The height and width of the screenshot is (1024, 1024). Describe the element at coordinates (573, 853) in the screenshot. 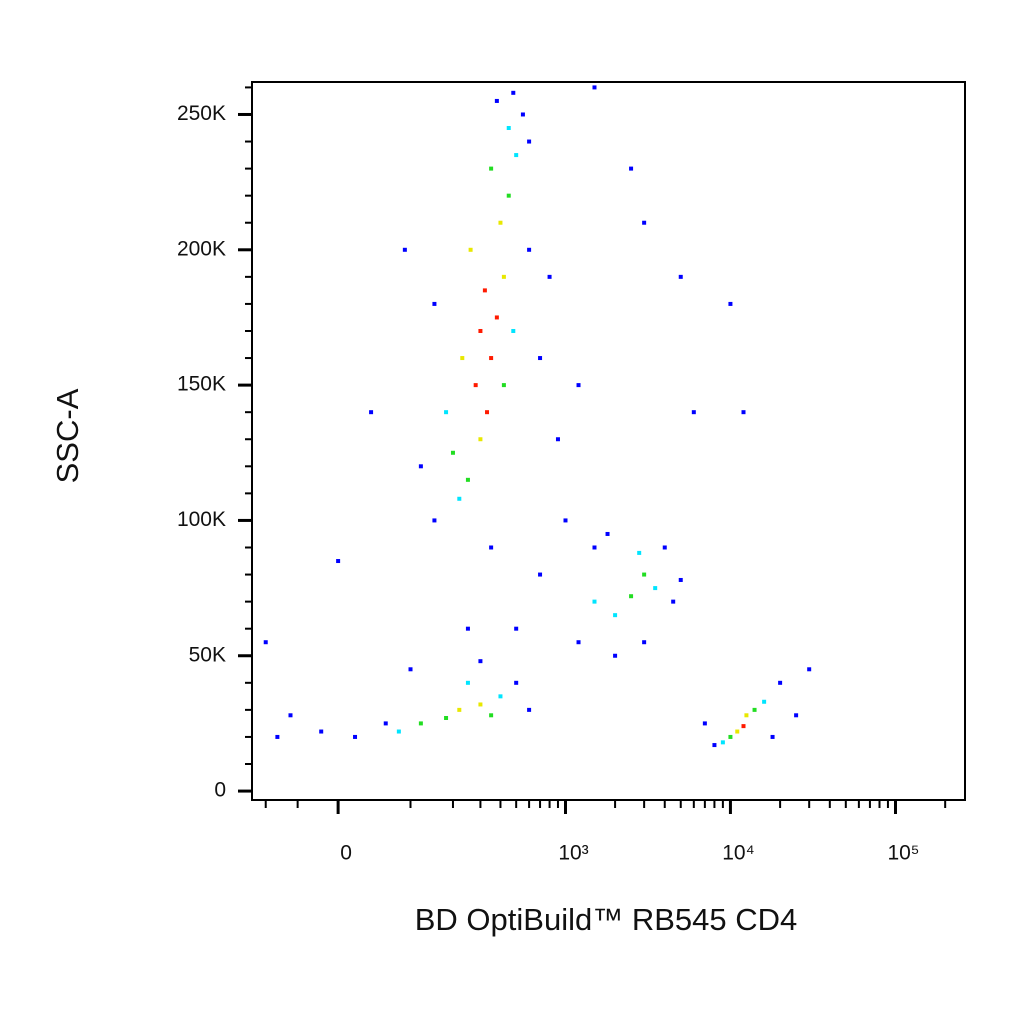

I see `x-tick-label: 10³` at that location.